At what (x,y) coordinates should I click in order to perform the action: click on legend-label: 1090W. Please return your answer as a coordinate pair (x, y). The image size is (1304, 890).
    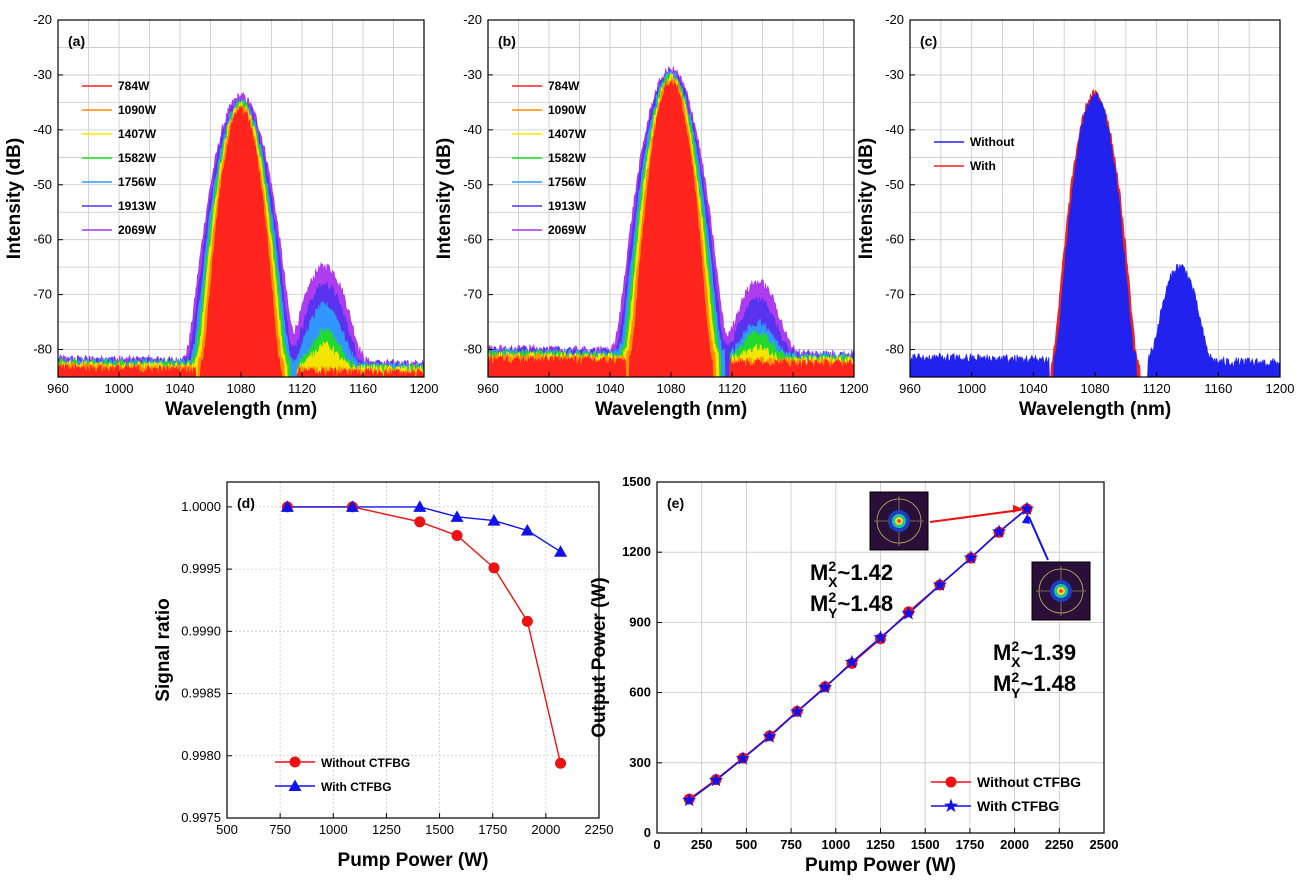
    Looking at the image, I should click on (137, 110).